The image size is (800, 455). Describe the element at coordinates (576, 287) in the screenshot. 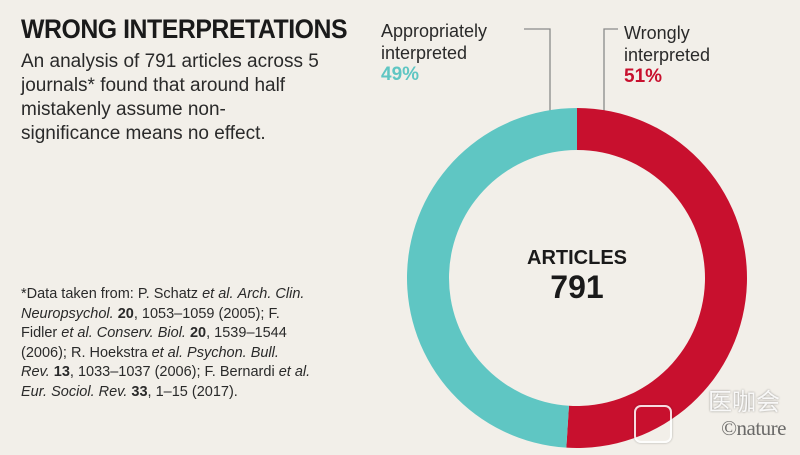

I see `center-value: 791` at that location.